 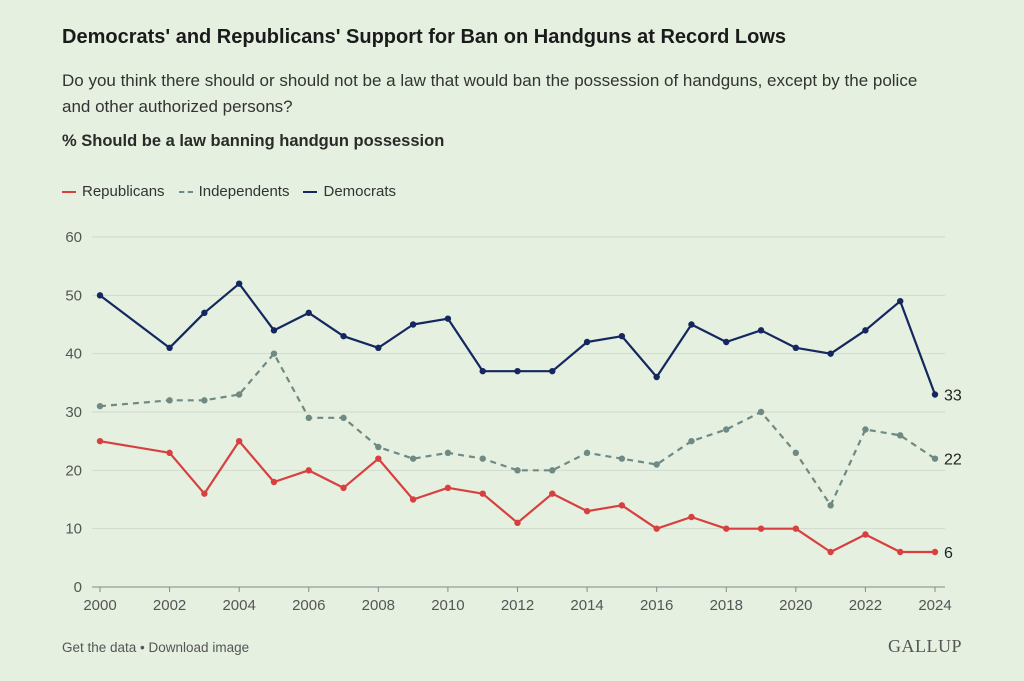 I want to click on legend: Republicans Independents Democrats, so click(x=229, y=191).